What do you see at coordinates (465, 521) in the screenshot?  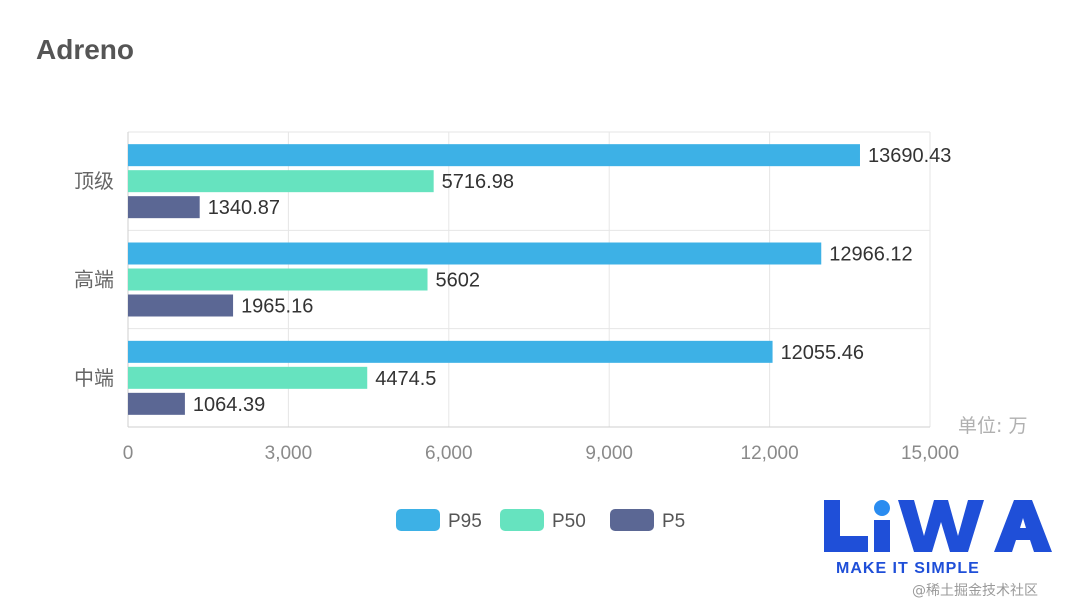 I see `legend-label-p95: P95` at bounding box center [465, 521].